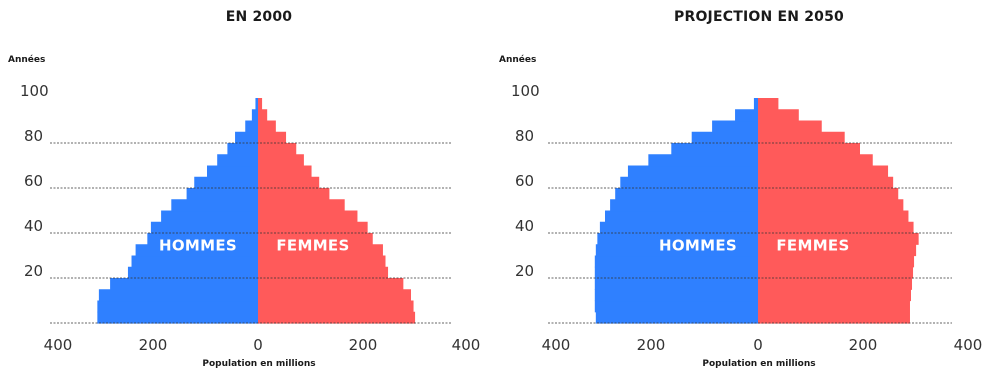 The image size is (982, 374). Describe the element at coordinates (259, 17) in the screenshot. I see `chart-title: EN 2000` at that location.